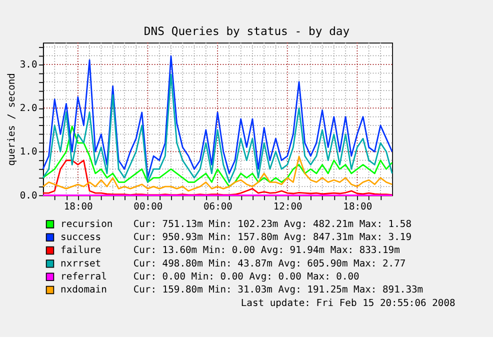 Image resolution: width=493 pixels, height=346 pixels. What do you see at coordinates (148, 207) in the screenshot?
I see `x-tick-label: 00:00` at bounding box center [148, 207].